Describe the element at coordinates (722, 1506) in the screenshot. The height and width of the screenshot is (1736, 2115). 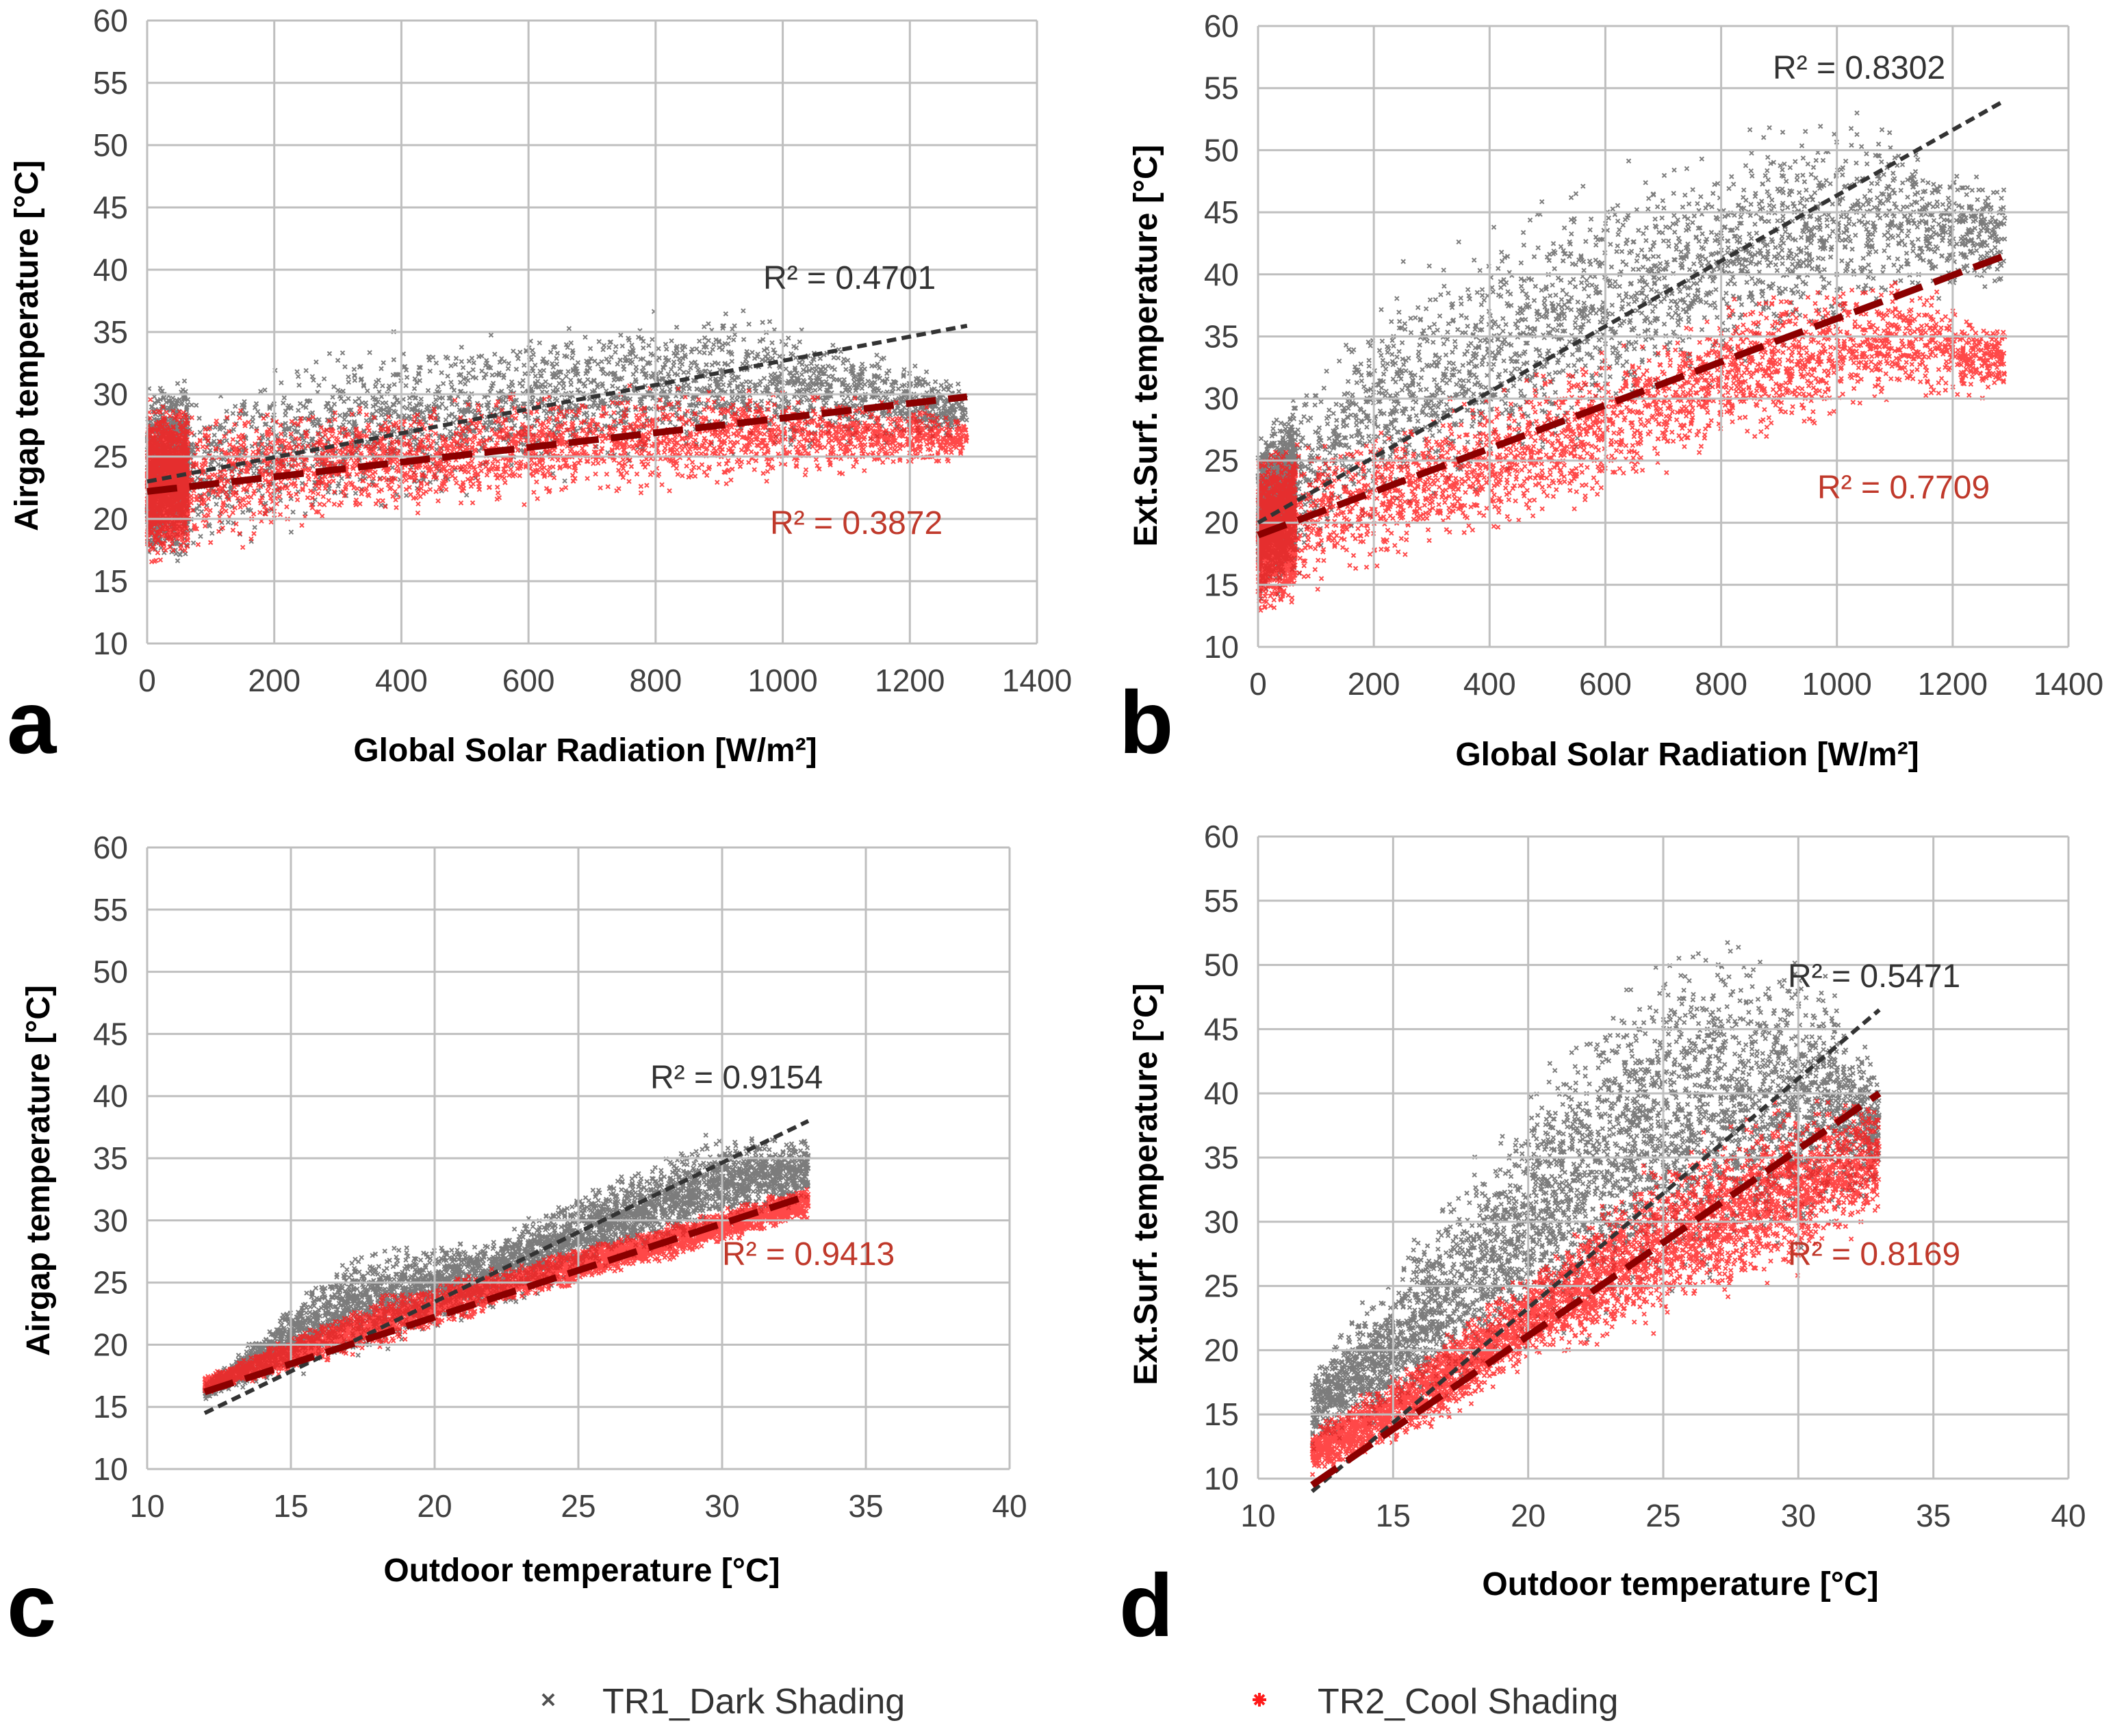
I see `x-tick-label: 30` at that location.